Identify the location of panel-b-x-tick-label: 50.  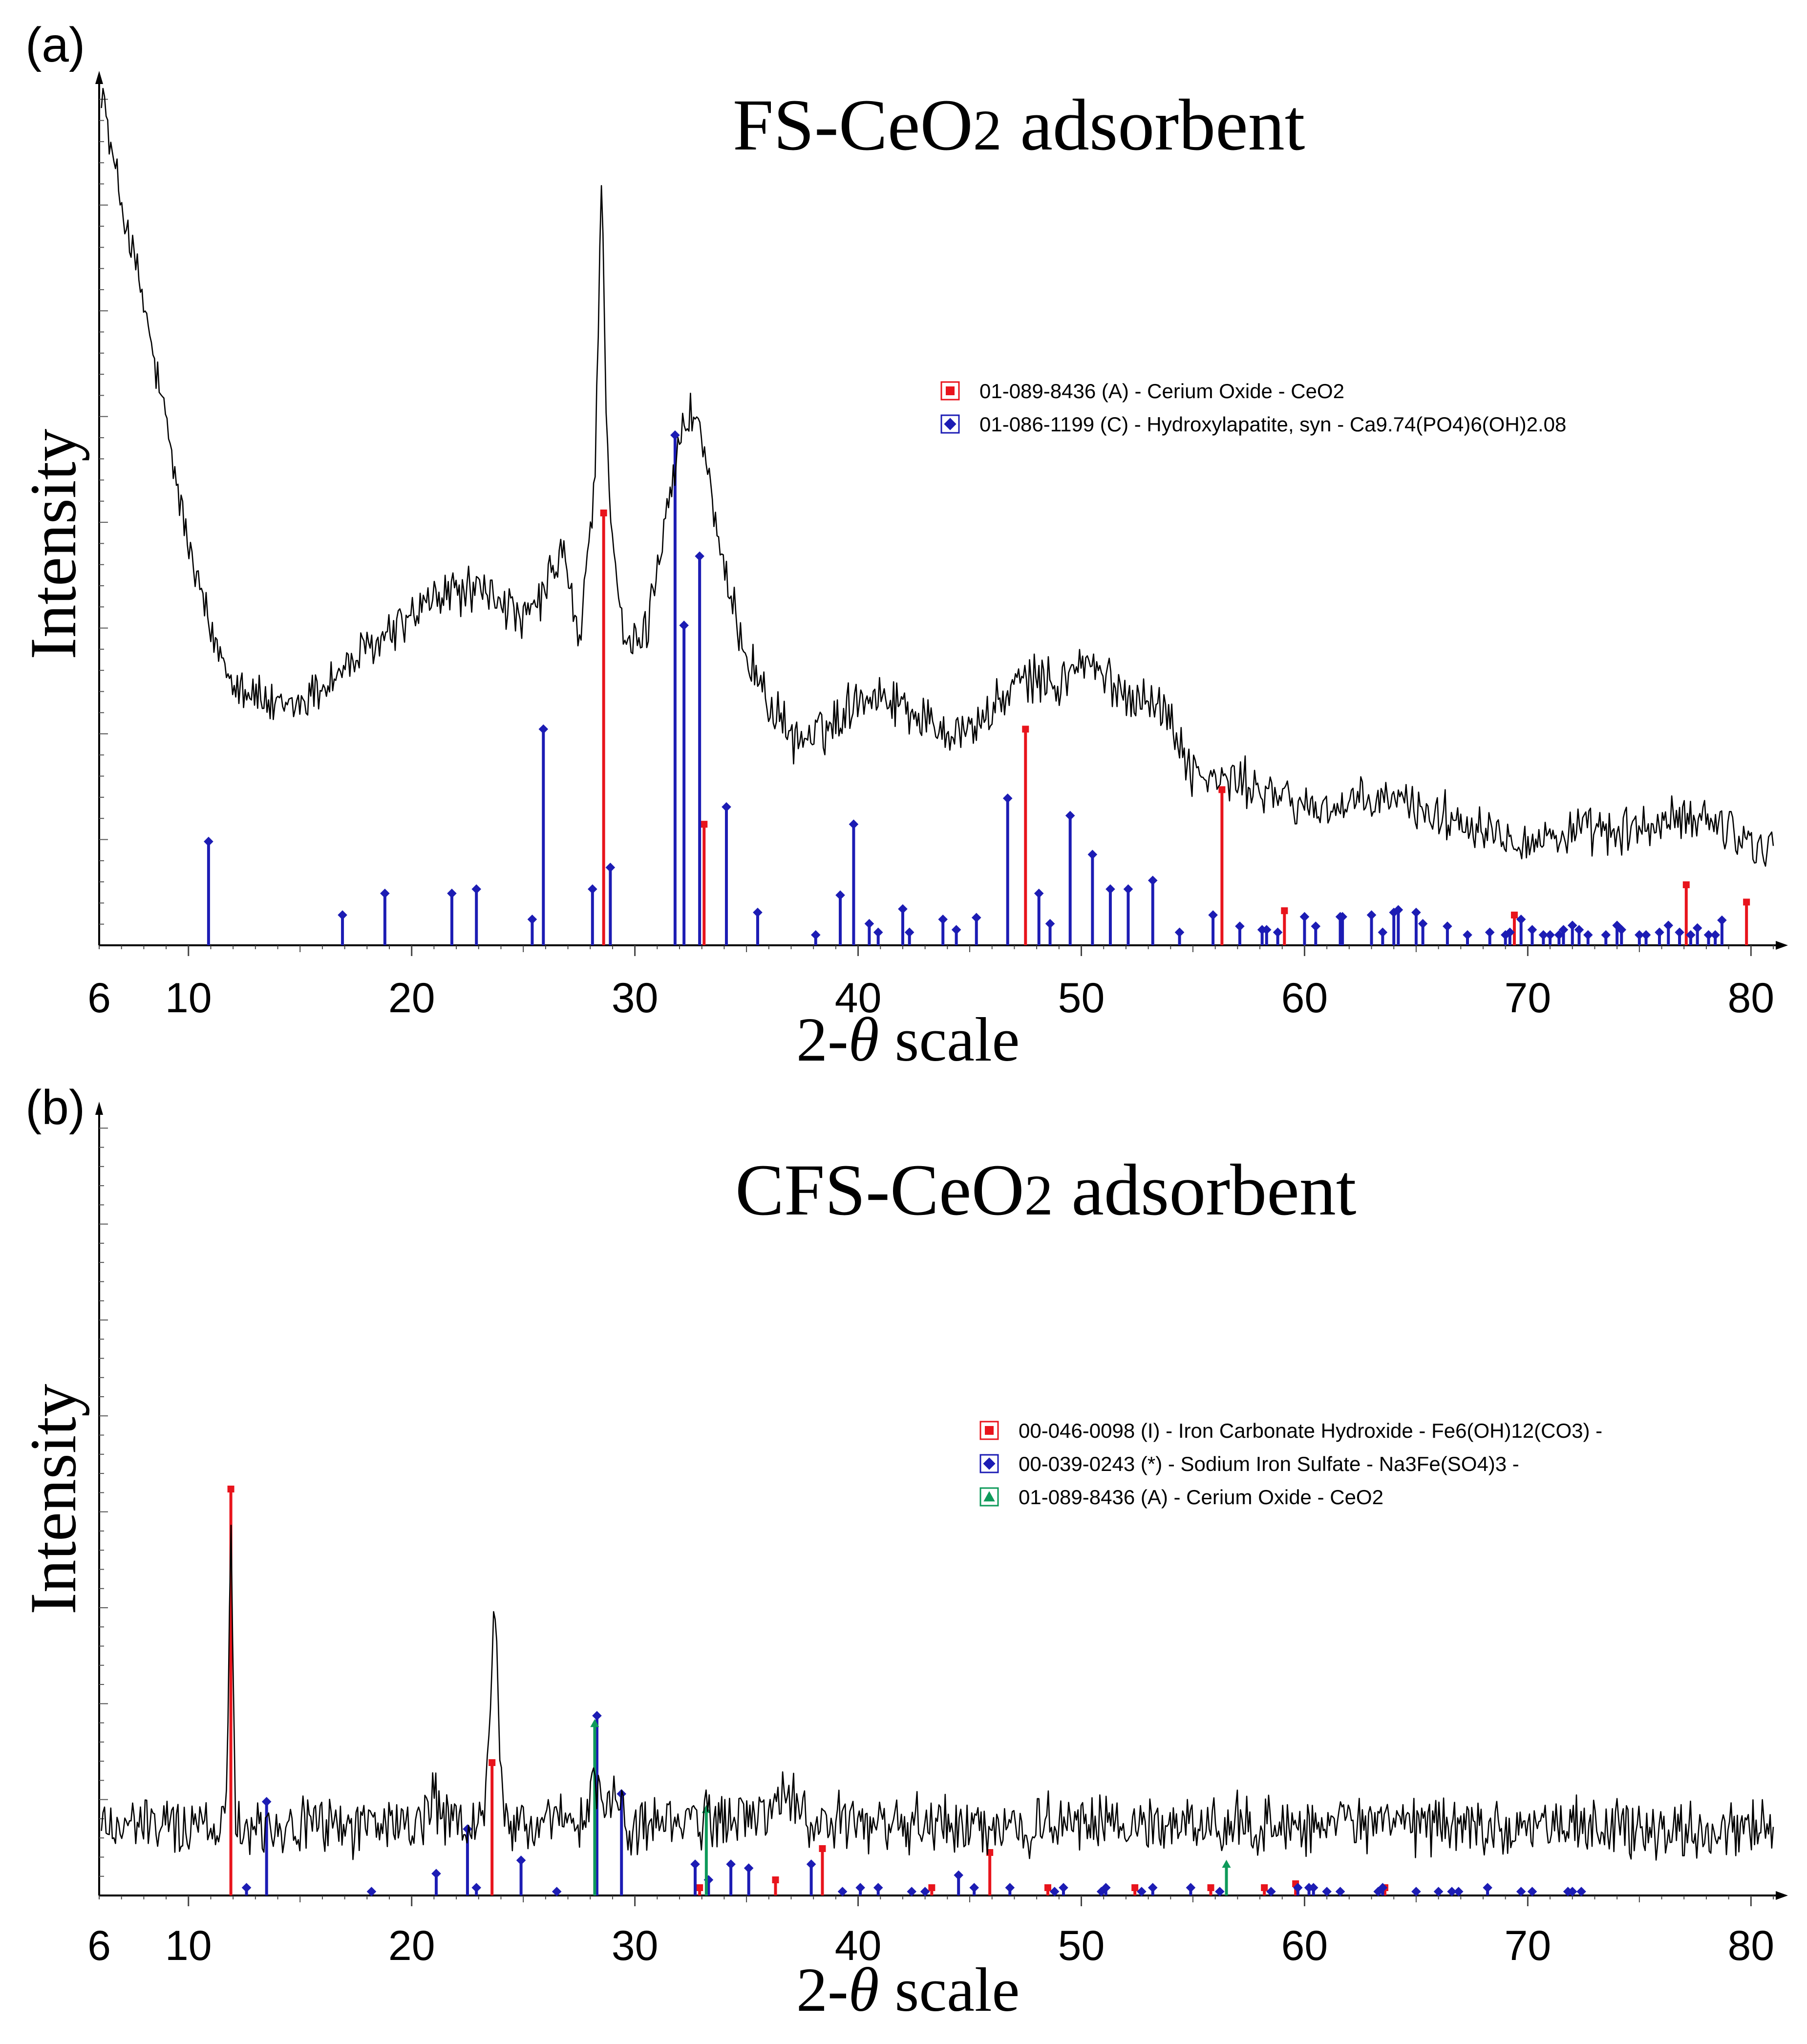
(1082, 1945).